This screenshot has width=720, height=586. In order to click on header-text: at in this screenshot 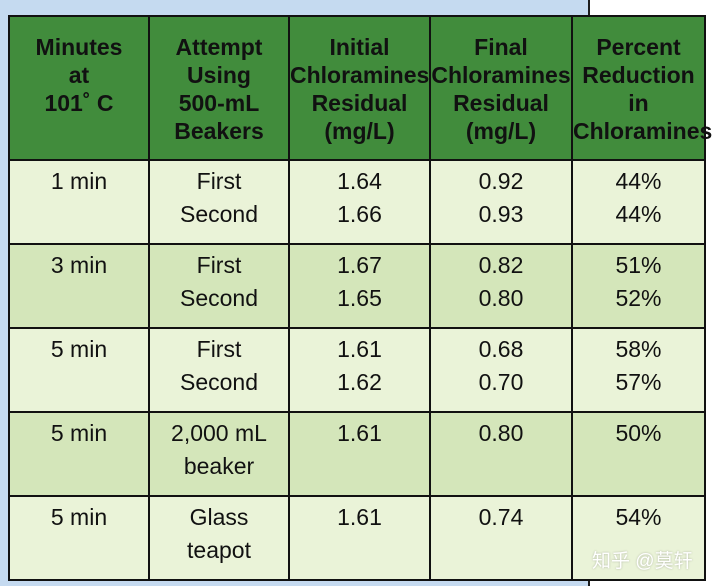, I will do `click(79, 75)`.